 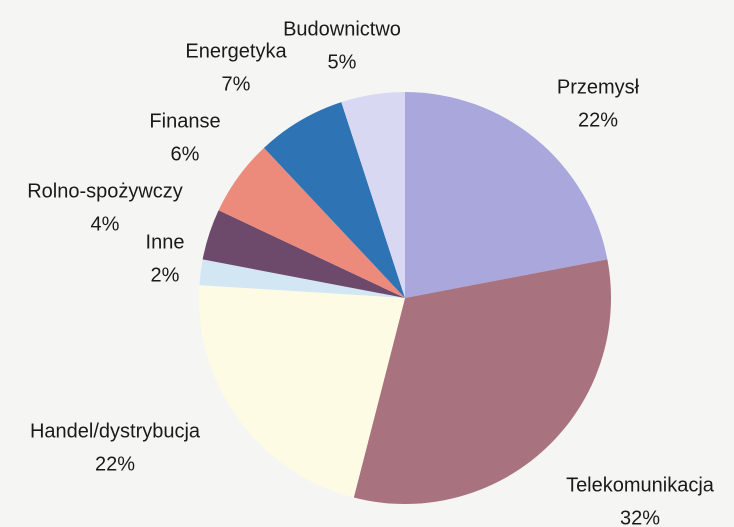 What do you see at coordinates (165, 275) in the screenshot?
I see `slice-value-label: 2%` at bounding box center [165, 275].